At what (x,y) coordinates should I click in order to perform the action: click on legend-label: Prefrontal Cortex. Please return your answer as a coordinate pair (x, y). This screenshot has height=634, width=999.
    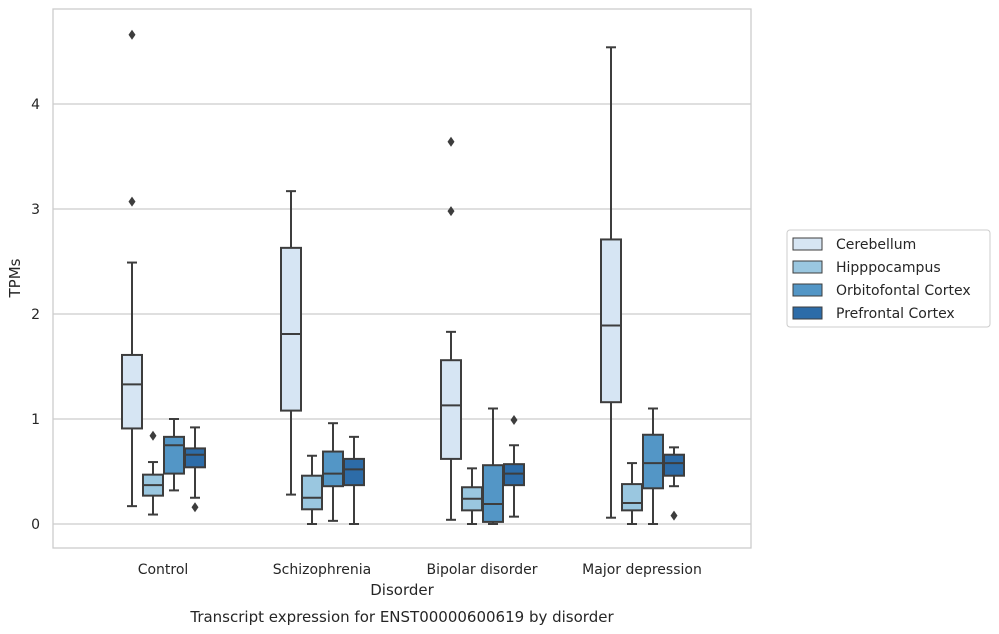
    Looking at the image, I should click on (895, 314).